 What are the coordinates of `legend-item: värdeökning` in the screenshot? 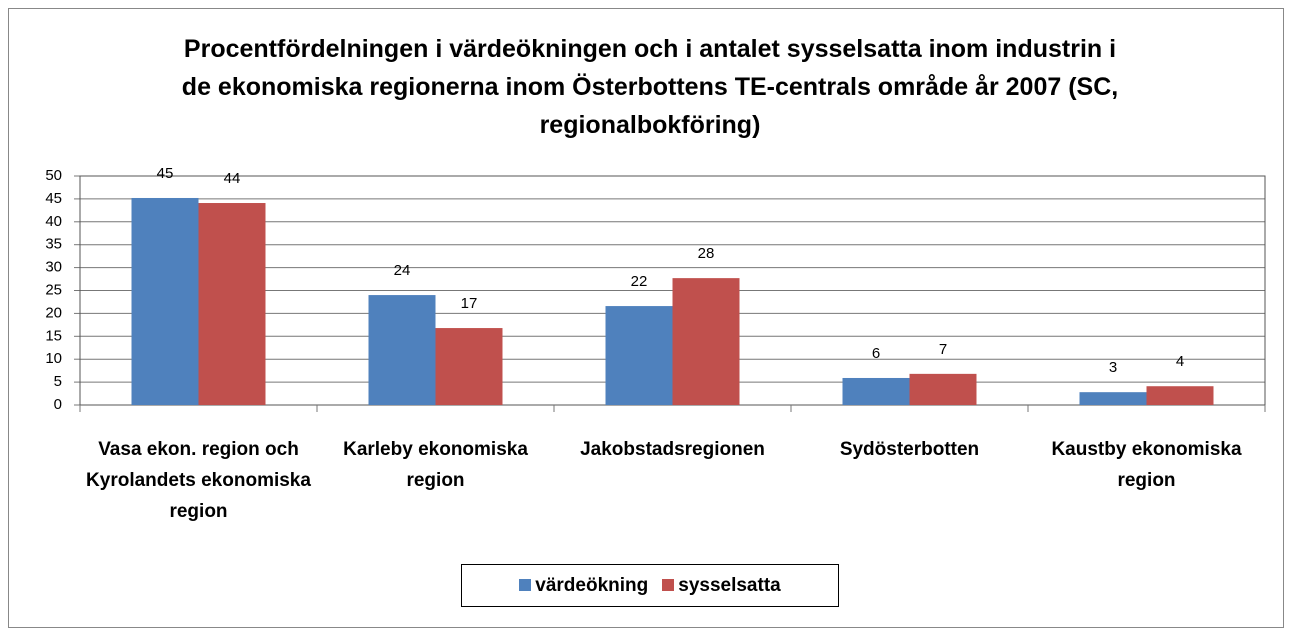 It's located at (583, 586).